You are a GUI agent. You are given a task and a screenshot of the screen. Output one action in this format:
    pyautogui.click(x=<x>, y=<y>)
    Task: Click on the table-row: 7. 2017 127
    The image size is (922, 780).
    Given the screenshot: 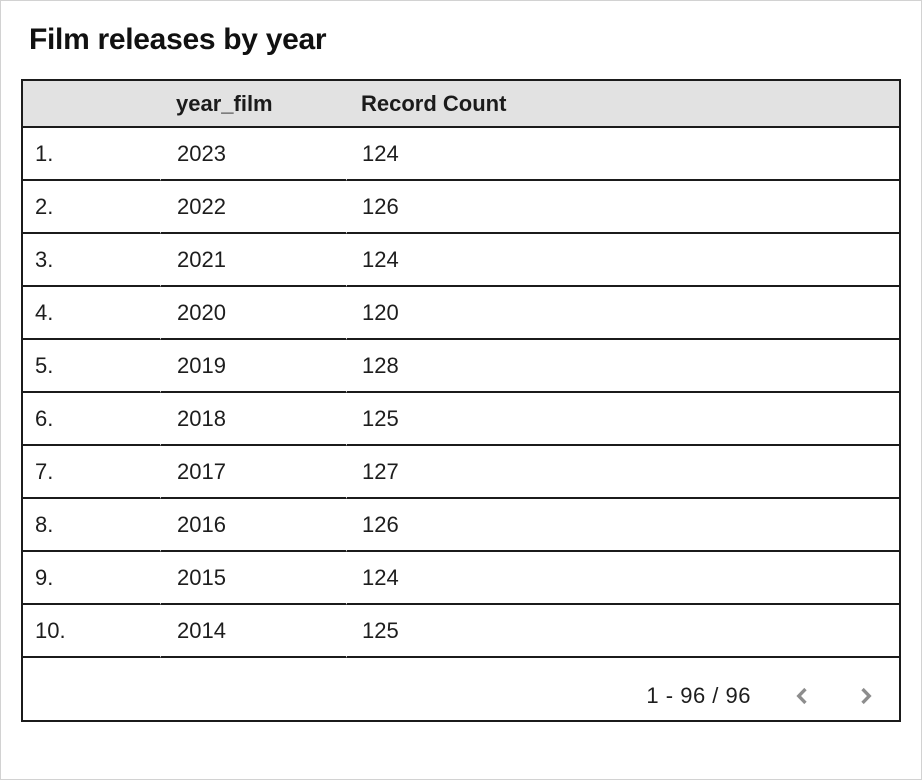 What is the action you would take?
    pyautogui.click(x=461, y=472)
    